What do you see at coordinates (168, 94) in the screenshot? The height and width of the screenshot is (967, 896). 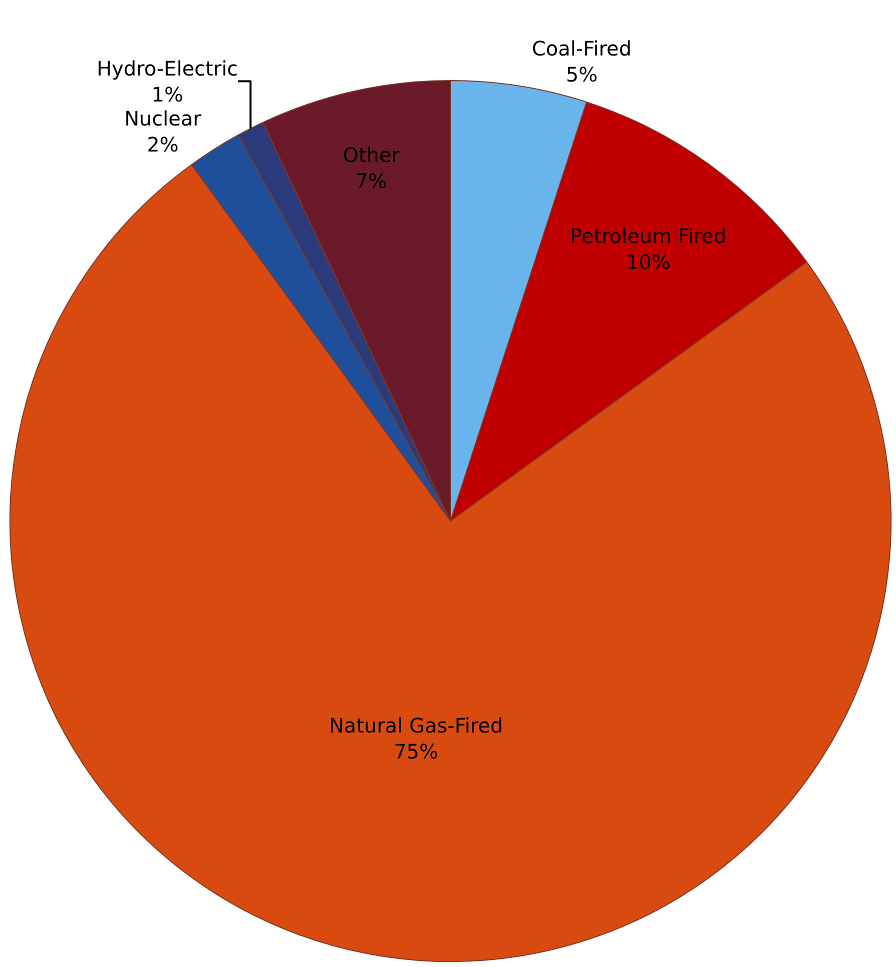 I see `data-label: 1%` at bounding box center [168, 94].